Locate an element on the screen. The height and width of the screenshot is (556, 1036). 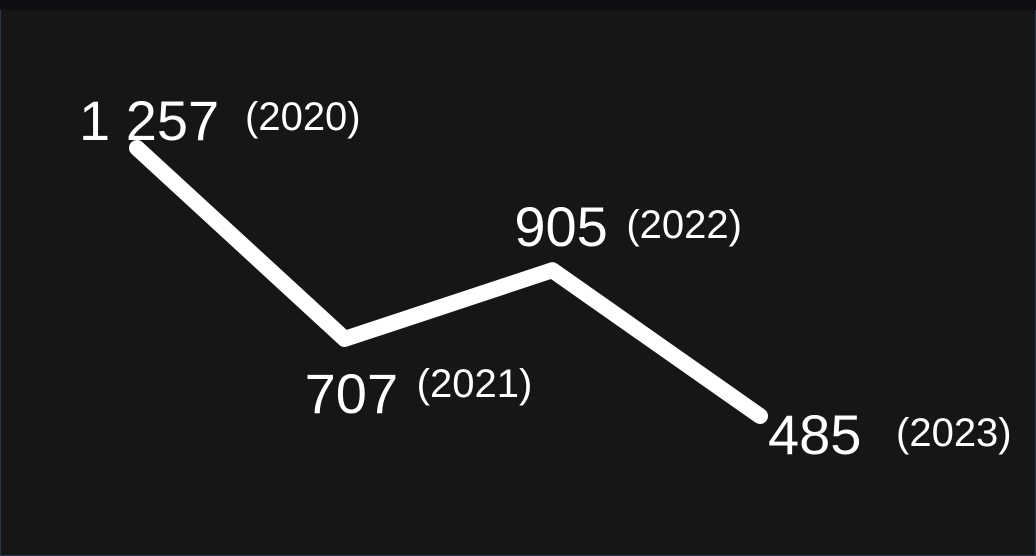
year-label: (2023) is located at coordinates (954, 433).